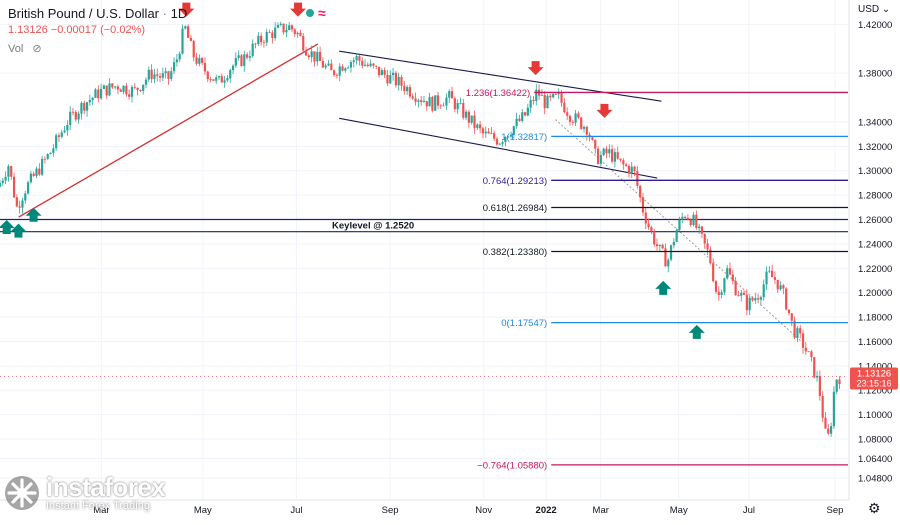 The width and height of the screenshot is (900, 525). Describe the element at coordinates (37, 49) in the screenshot. I see `eye-off-icon: ⊘` at that location.